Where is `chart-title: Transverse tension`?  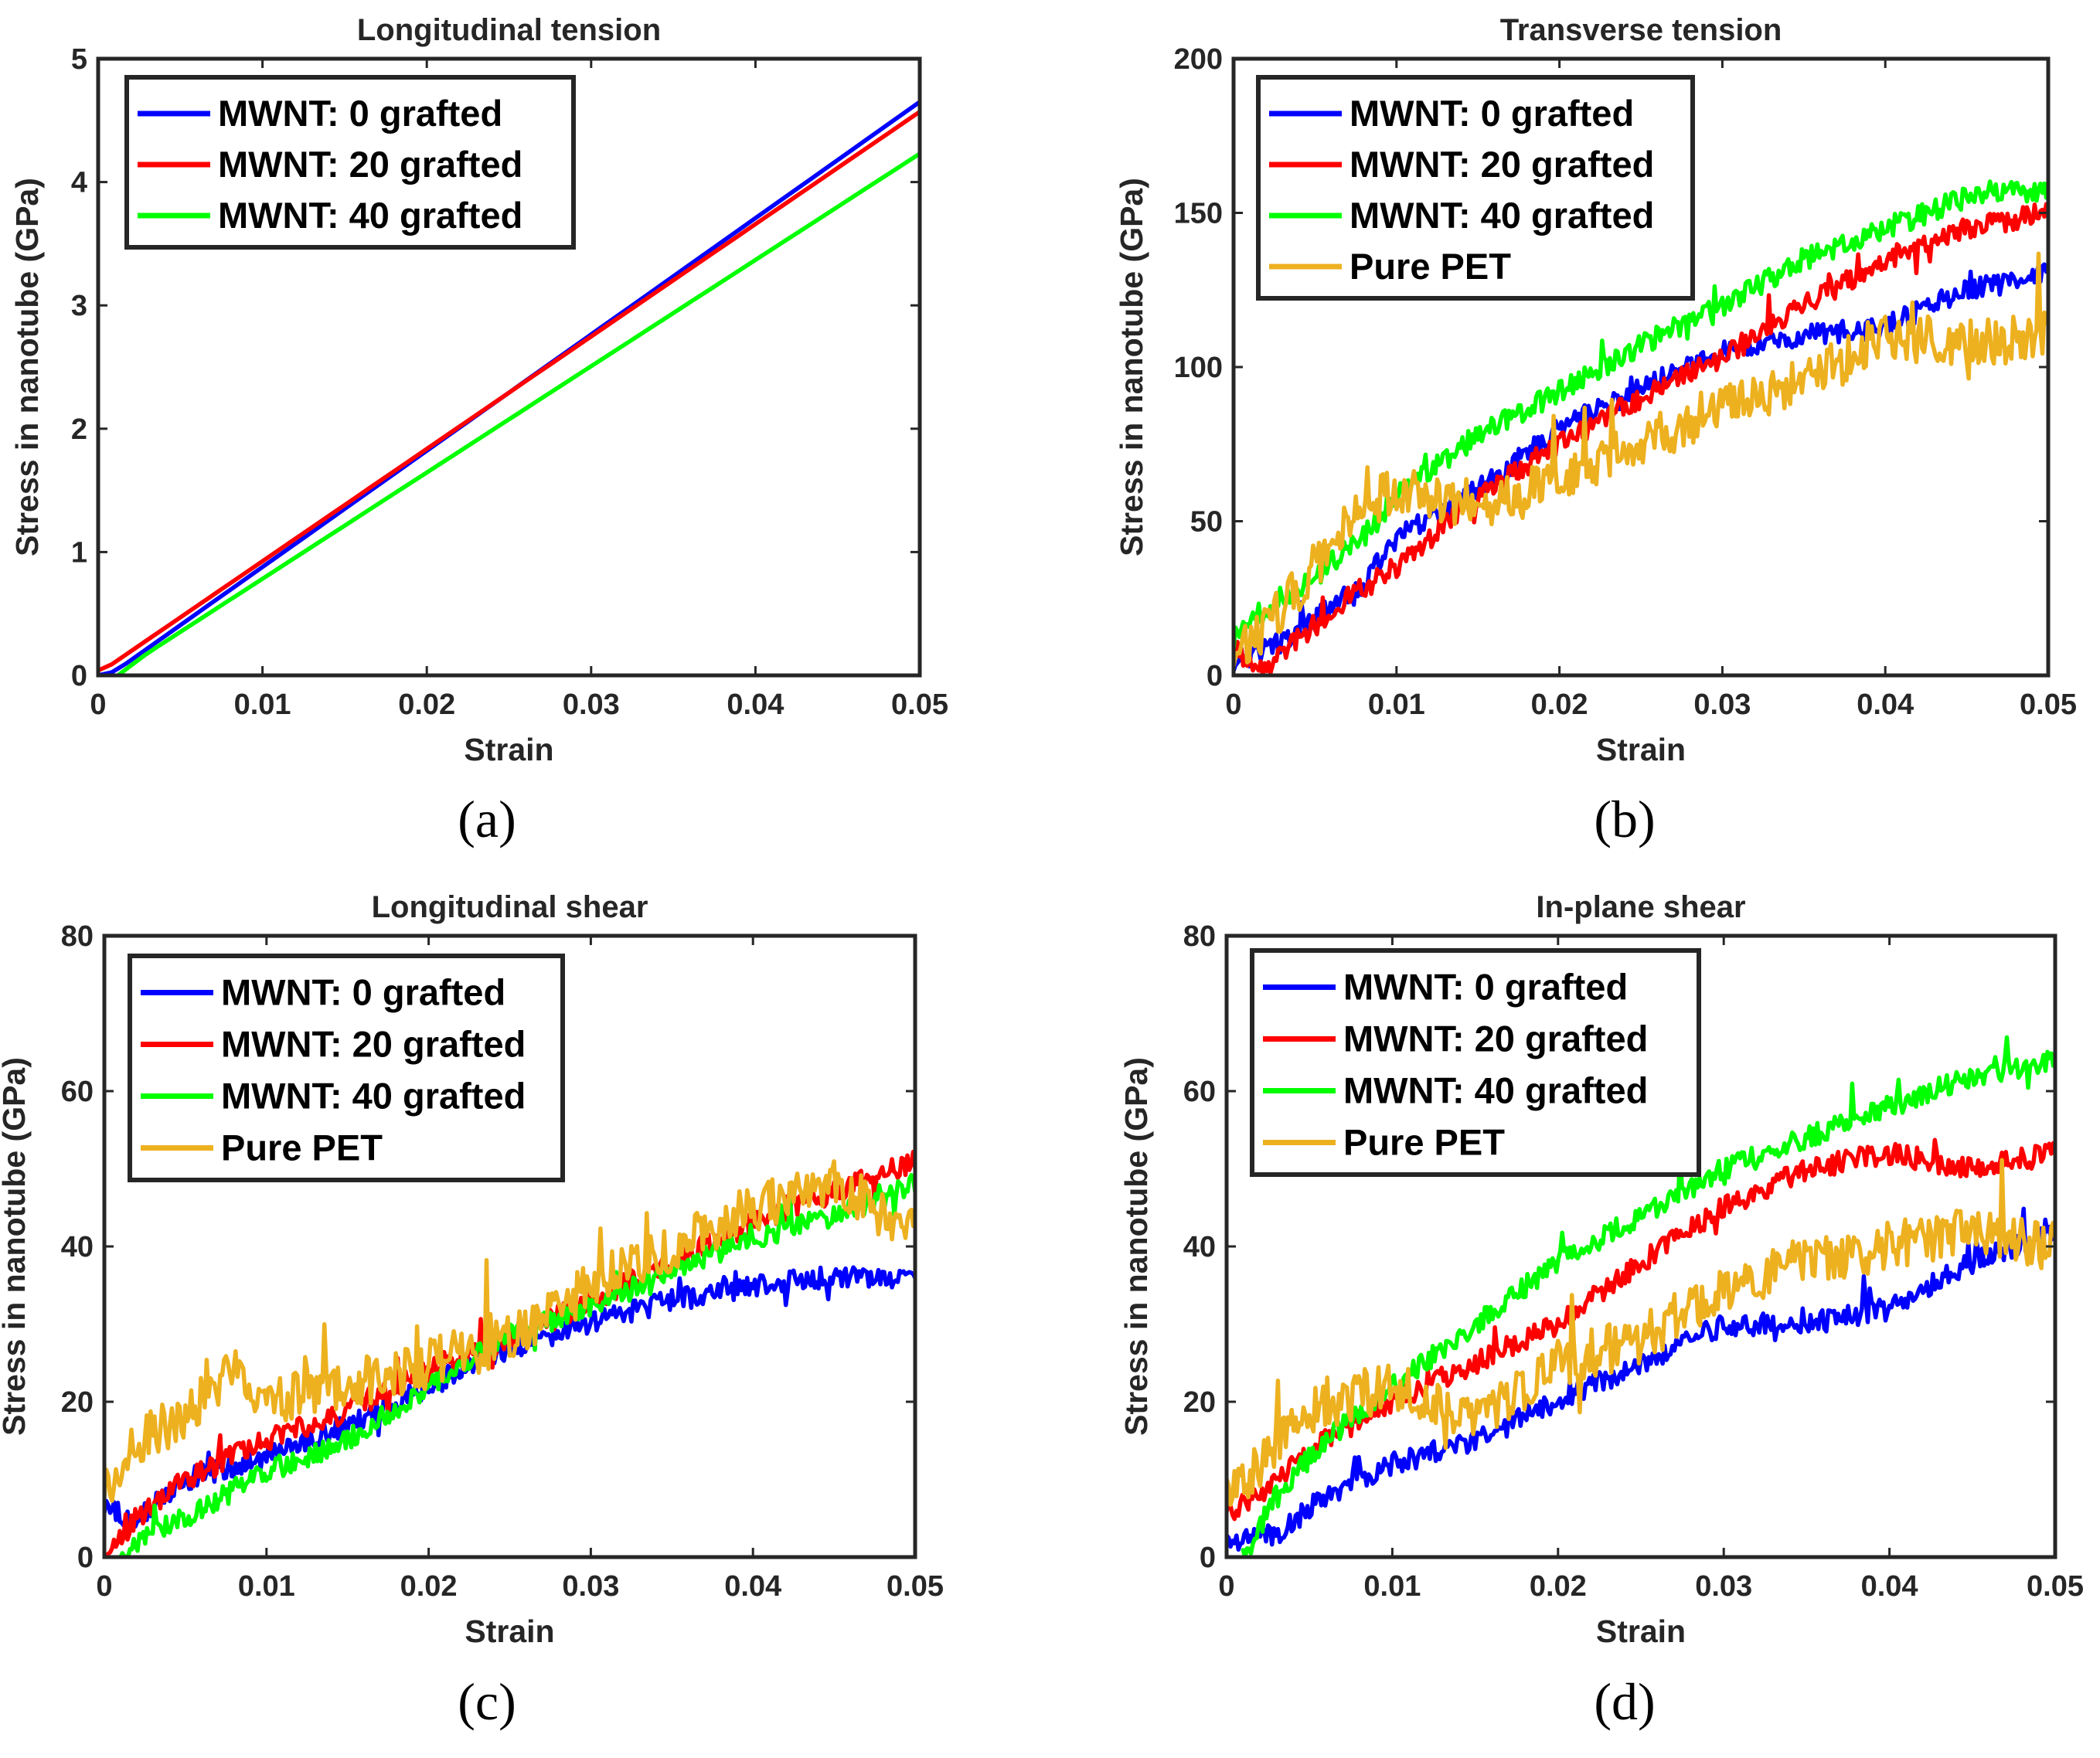 chart-title: Transverse tension is located at coordinates (1641, 30).